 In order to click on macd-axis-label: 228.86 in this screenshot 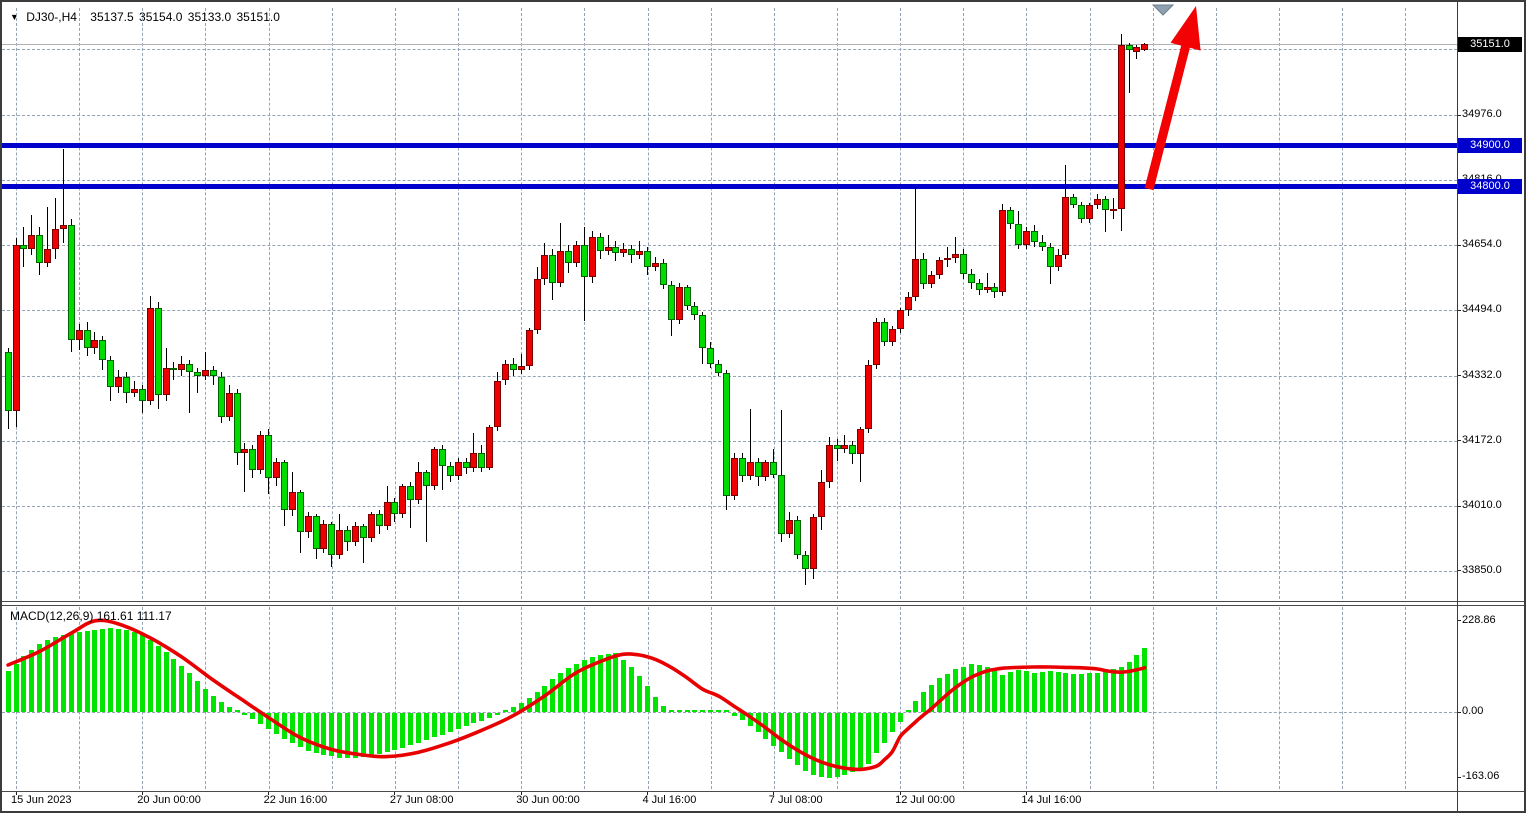, I will do `click(1479, 619)`.